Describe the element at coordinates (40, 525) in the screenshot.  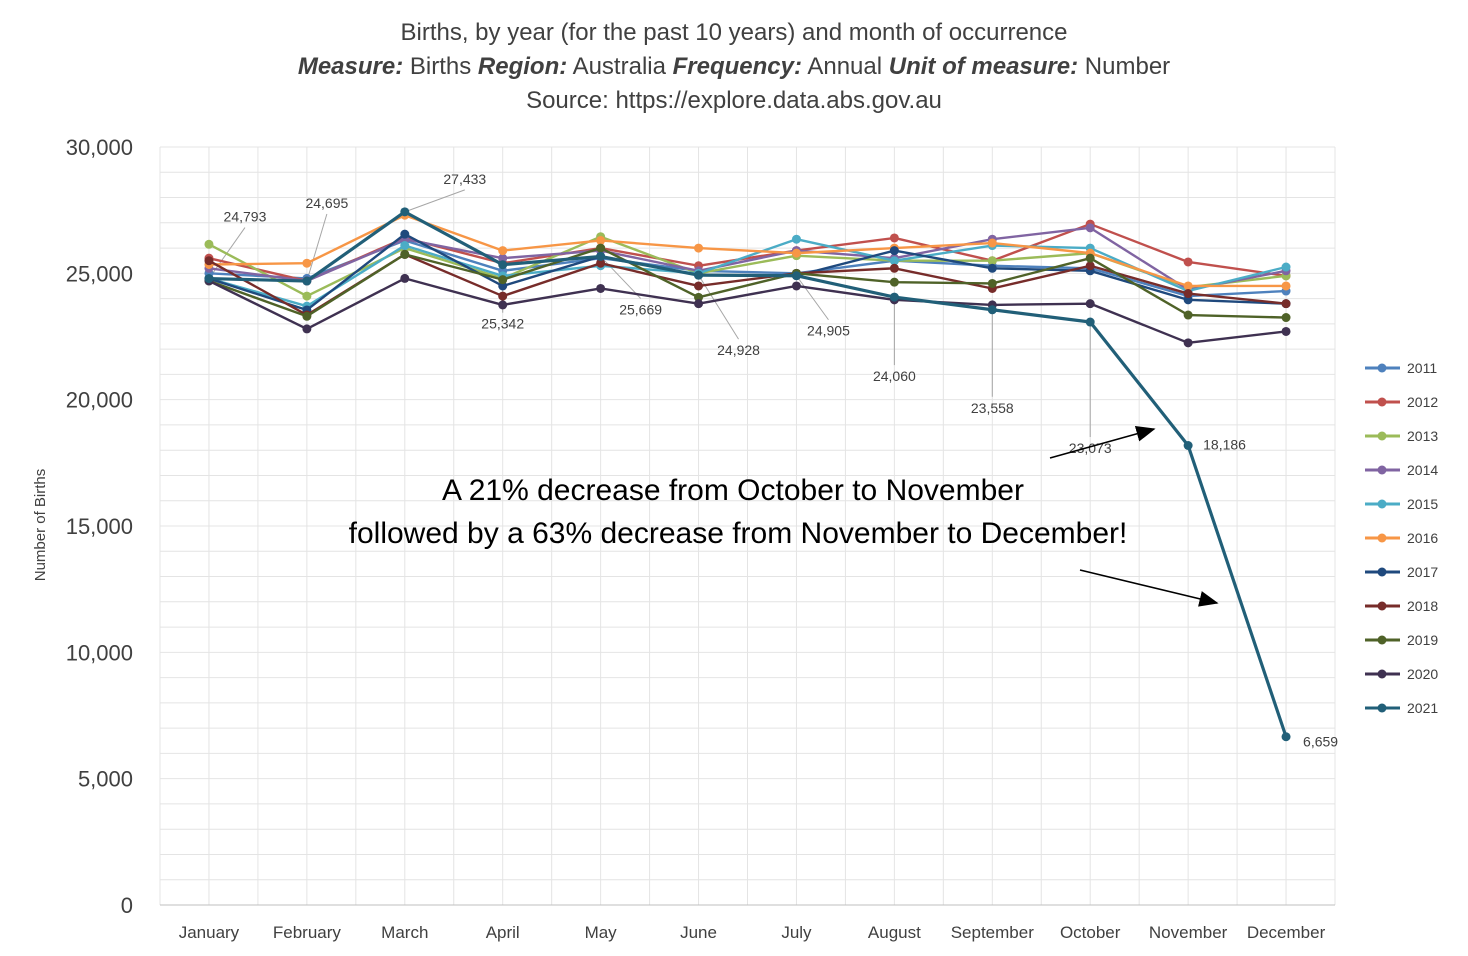
I see `y-axis-label: Number of Births` at that location.